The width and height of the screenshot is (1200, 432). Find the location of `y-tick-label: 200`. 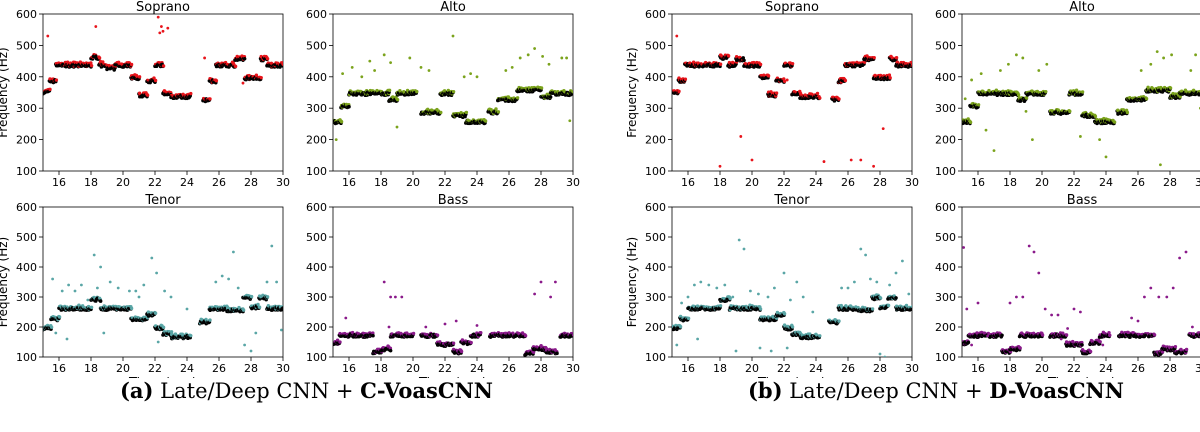

y-tick-label: 200 is located at coordinates (655, 327).